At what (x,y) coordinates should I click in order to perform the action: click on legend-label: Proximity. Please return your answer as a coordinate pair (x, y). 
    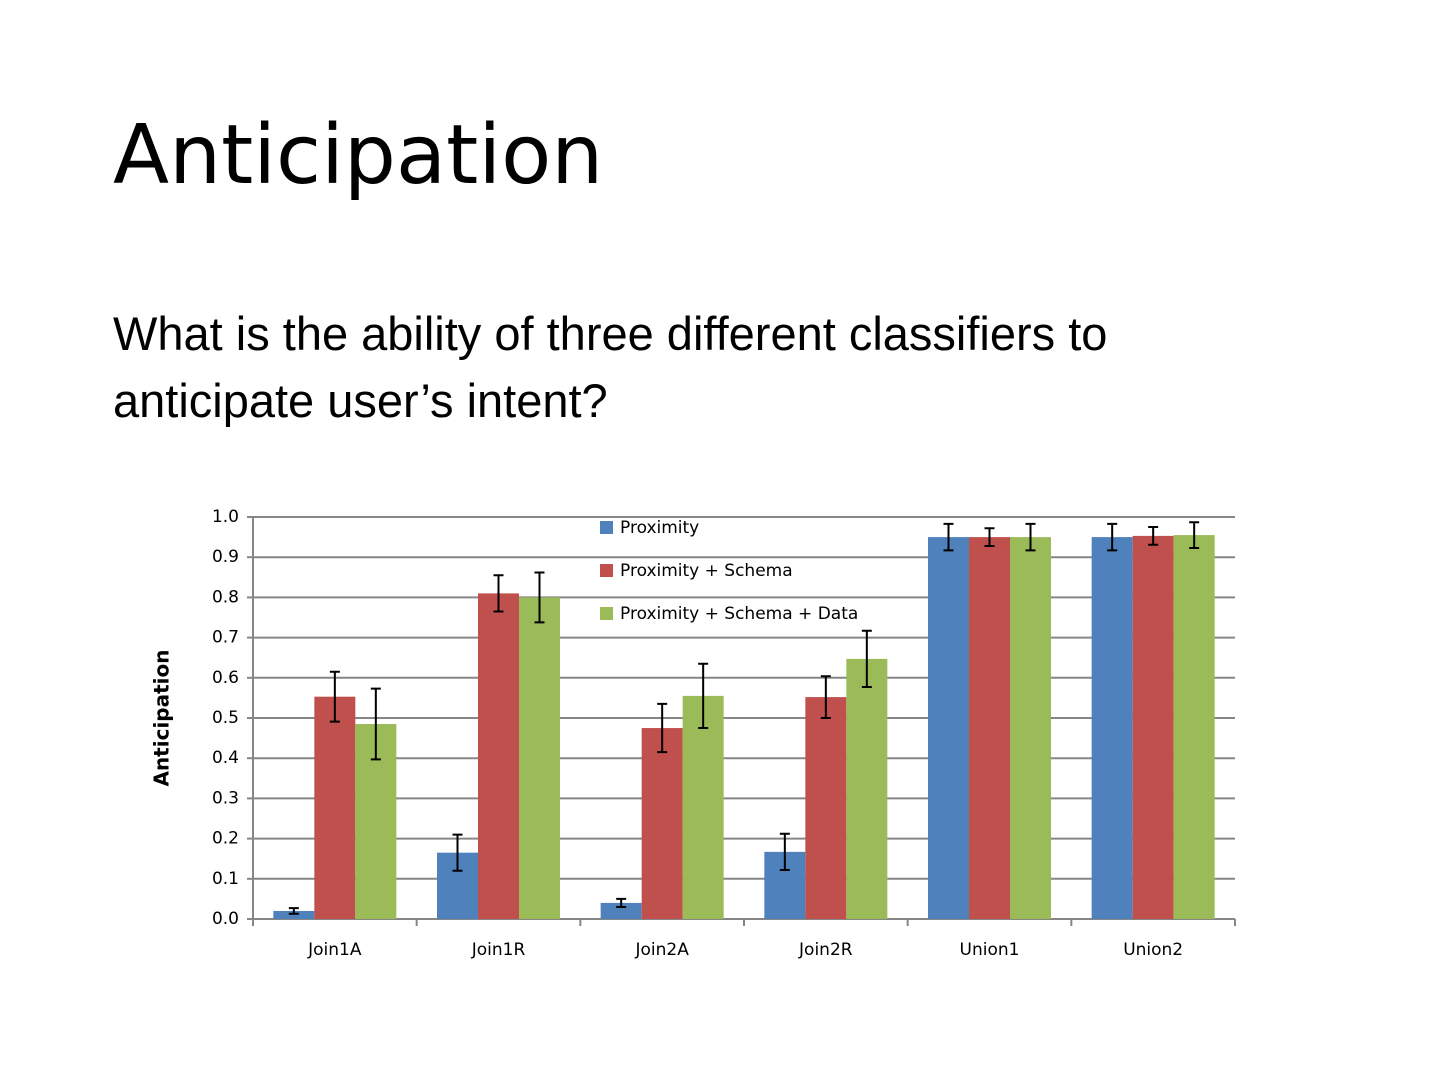
    Looking at the image, I should click on (659, 528).